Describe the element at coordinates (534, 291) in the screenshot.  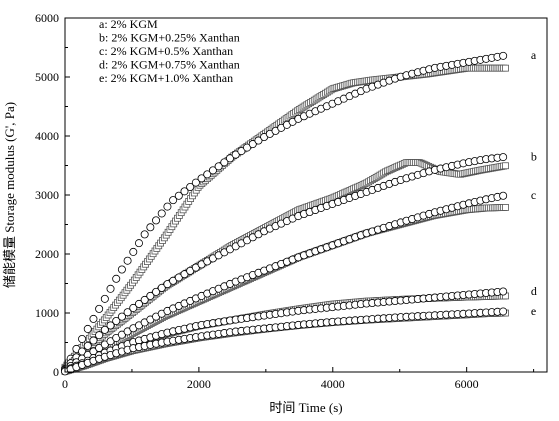
I see `series-label-d: d` at that location.